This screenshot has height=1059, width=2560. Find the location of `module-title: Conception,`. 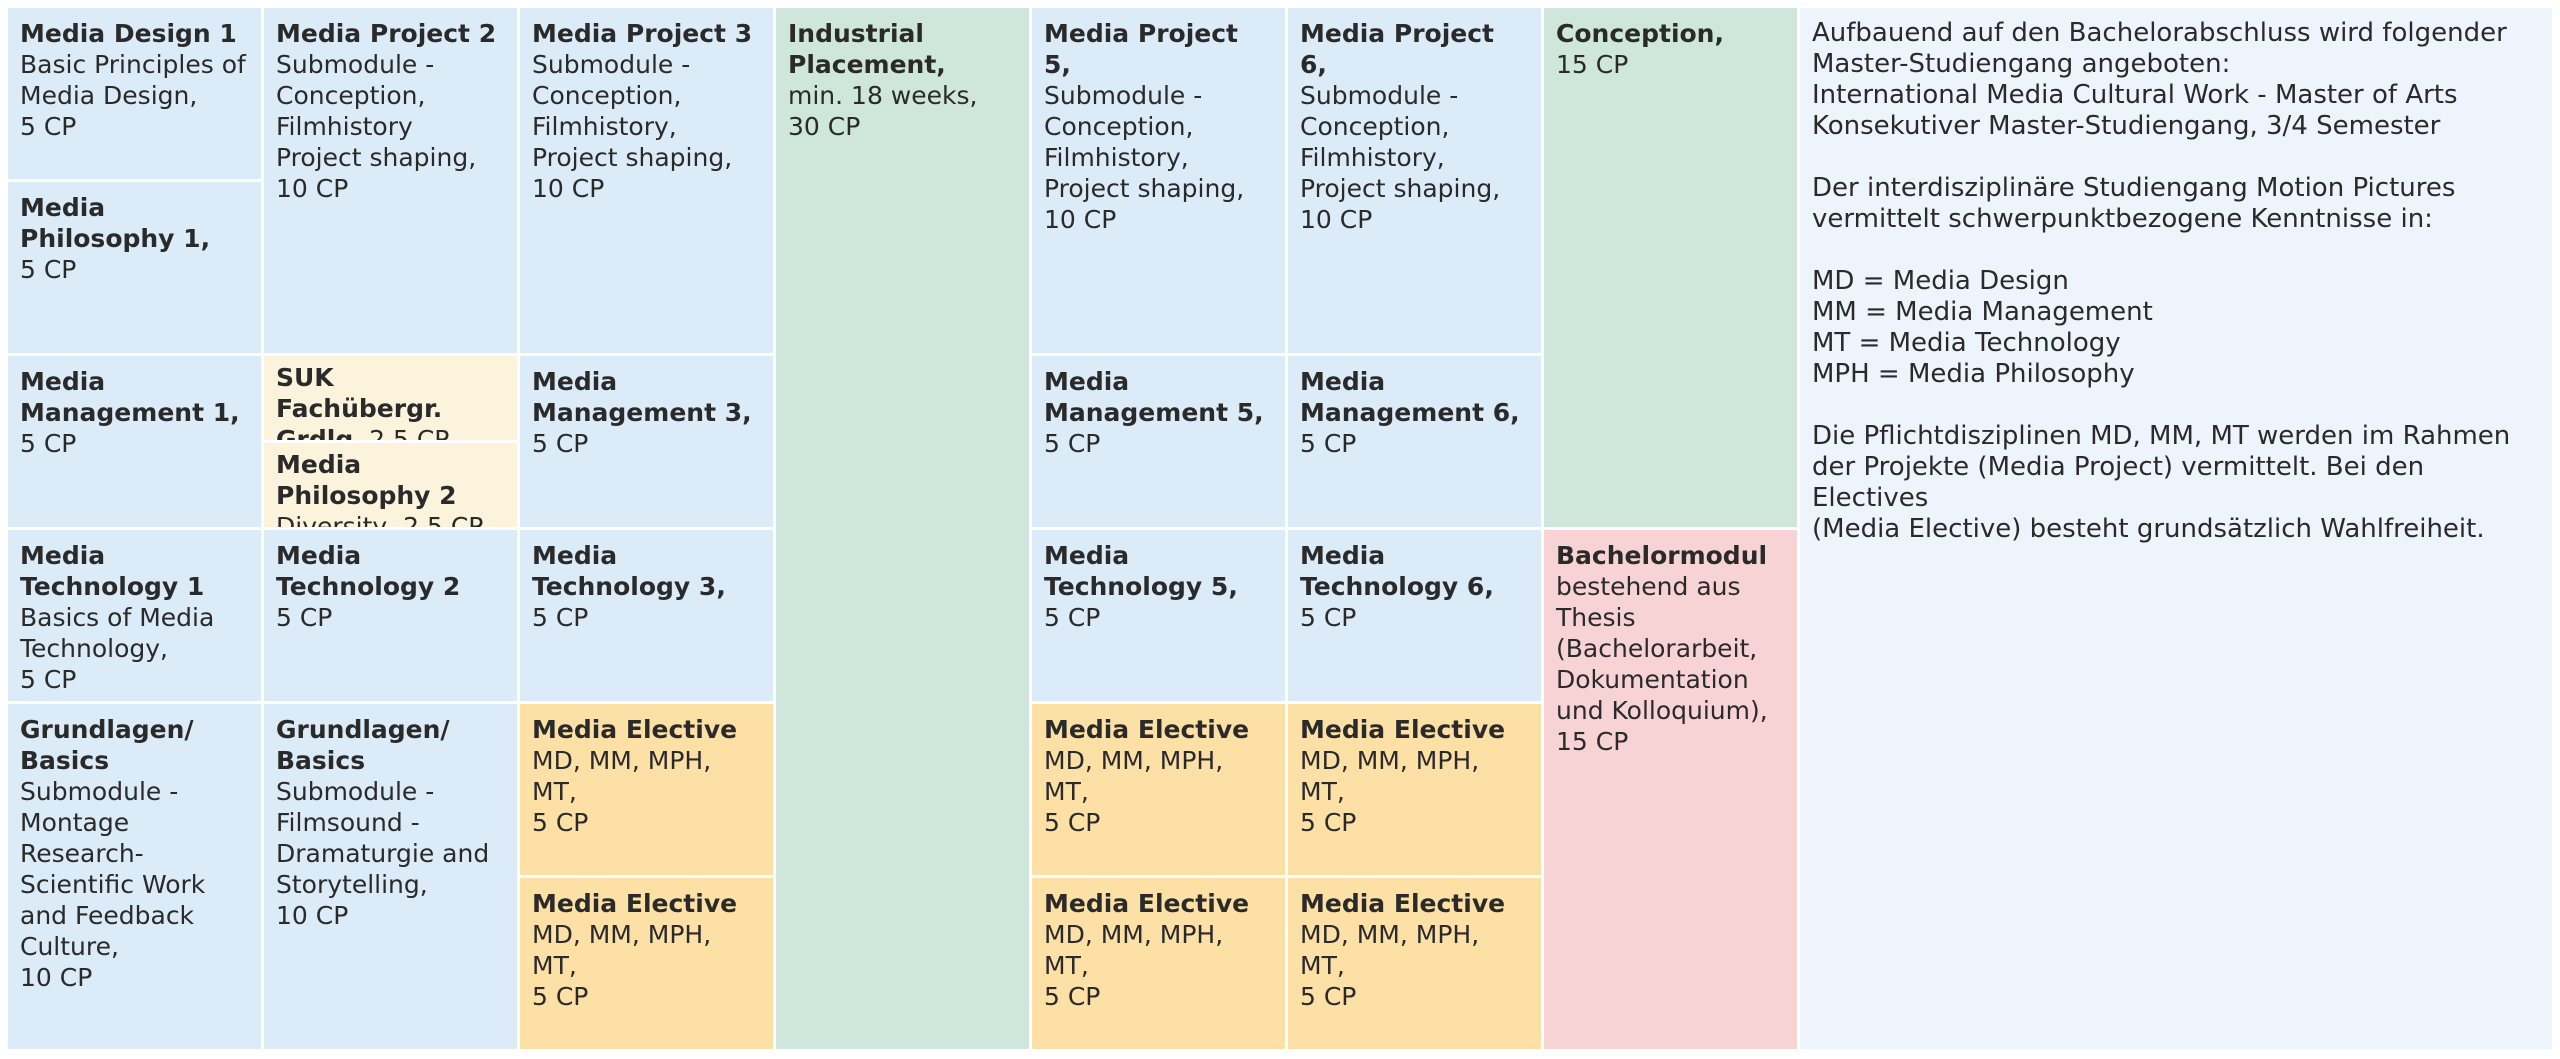

module-title: Conception, is located at coordinates (1640, 33).